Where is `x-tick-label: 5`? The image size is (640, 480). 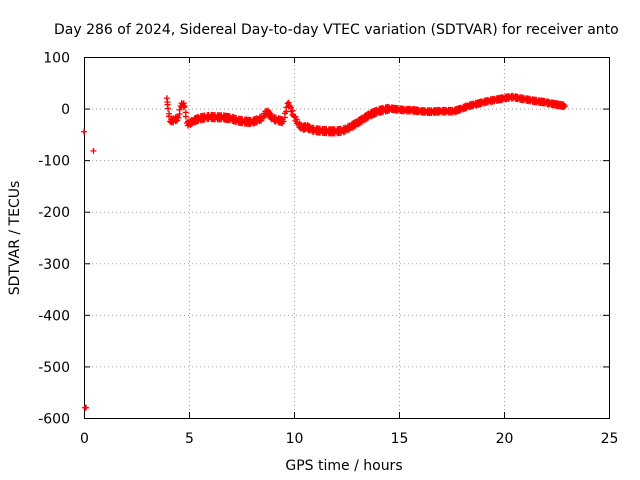 x-tick-label: 5 is located at coordinates (189, 439).